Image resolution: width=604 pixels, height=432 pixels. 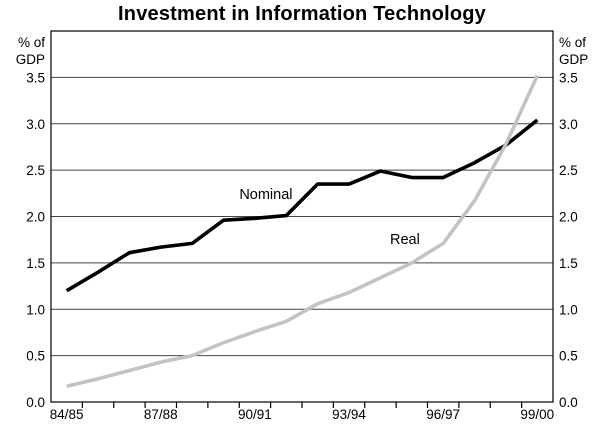 I want to click on y-tick-label-right: 3.0, so click(x=568, y=124).